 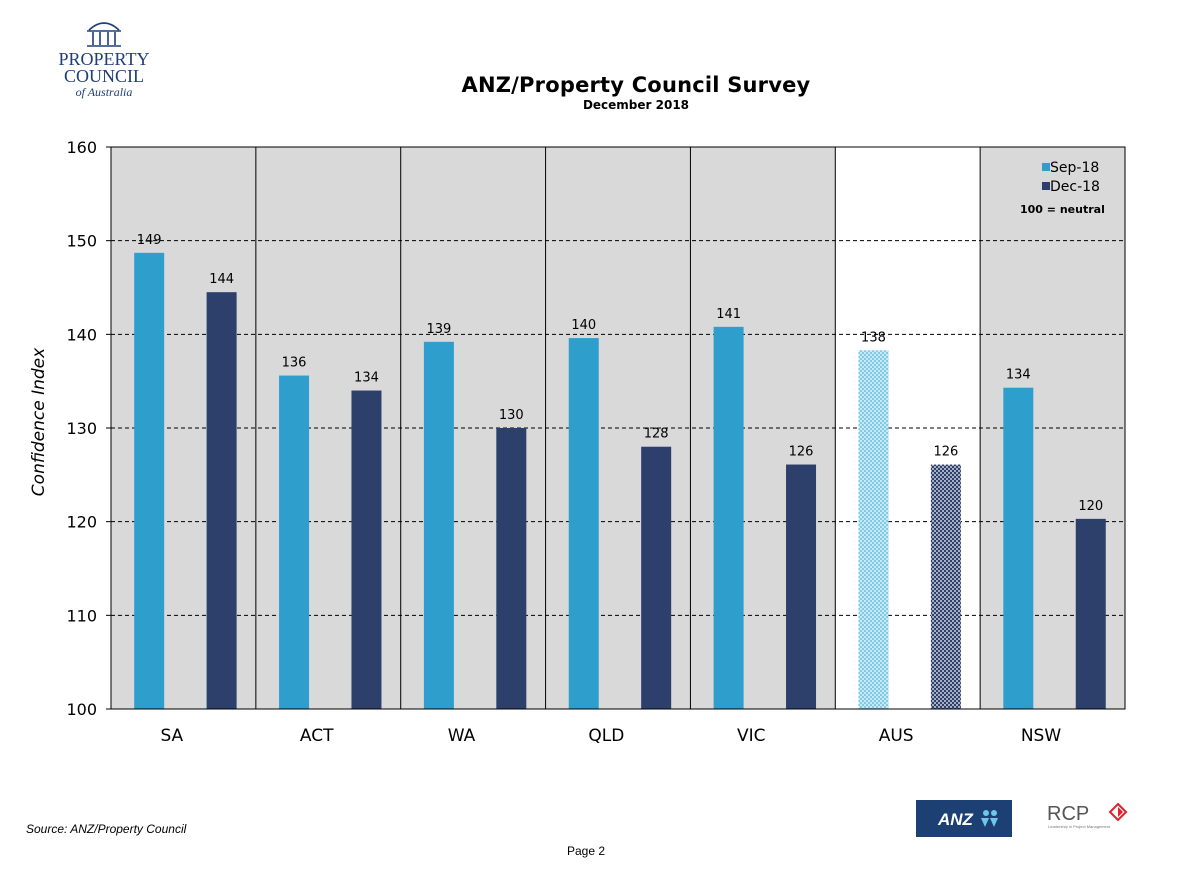 I want to click on anz-figures-icon, so click(x=989, y=818).